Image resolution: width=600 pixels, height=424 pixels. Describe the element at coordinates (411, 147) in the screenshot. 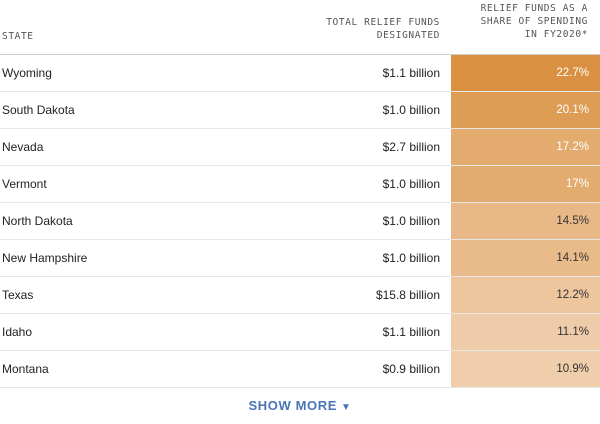

I see `total-funds-value: $2.7 billion` at that location.